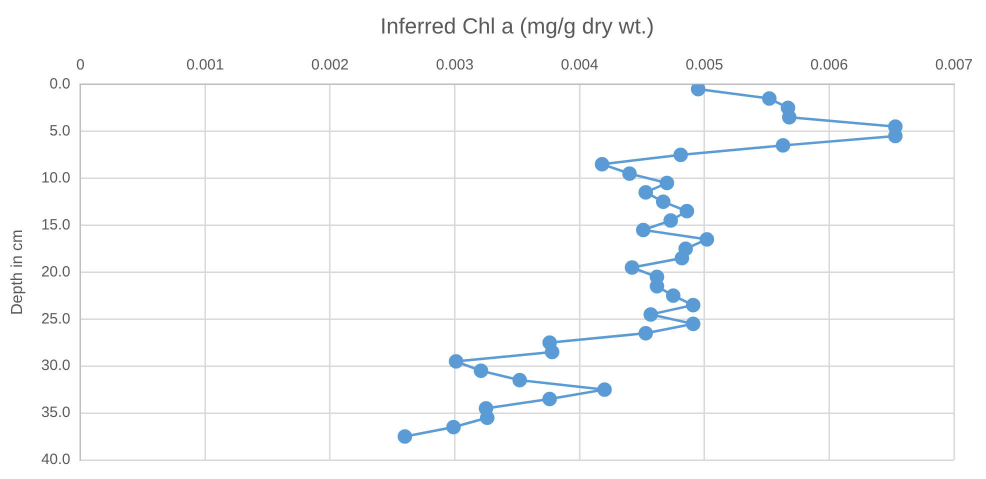 This screenshot has height=479, width=986. What do you see at coordinates (205, 65) in the screenshot?
I see `x-tick-label: 0.001` at bounding box center [205, 65].